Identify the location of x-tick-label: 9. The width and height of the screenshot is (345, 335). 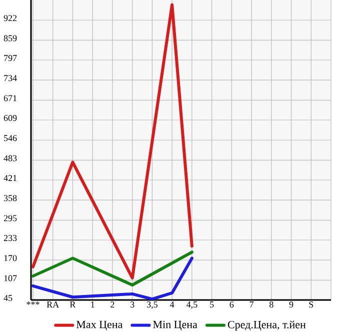
(291, 305).